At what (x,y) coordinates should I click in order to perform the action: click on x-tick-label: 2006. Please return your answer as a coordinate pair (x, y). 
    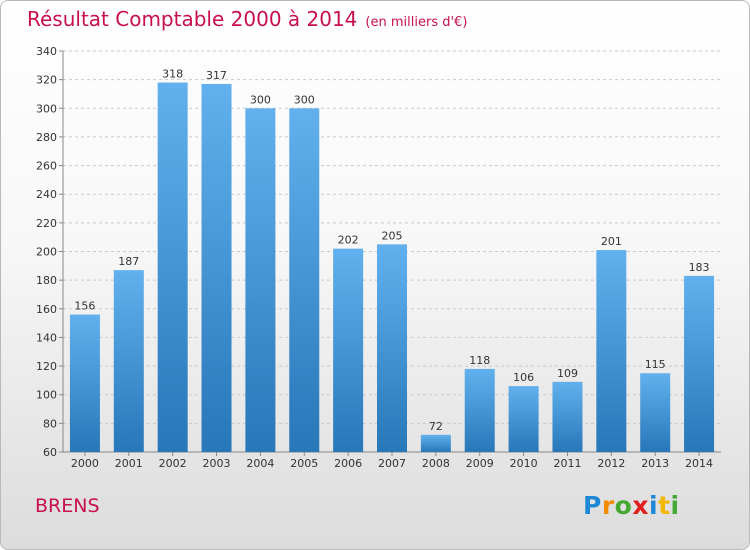
    Looking at the image, I should click on (348, 463).